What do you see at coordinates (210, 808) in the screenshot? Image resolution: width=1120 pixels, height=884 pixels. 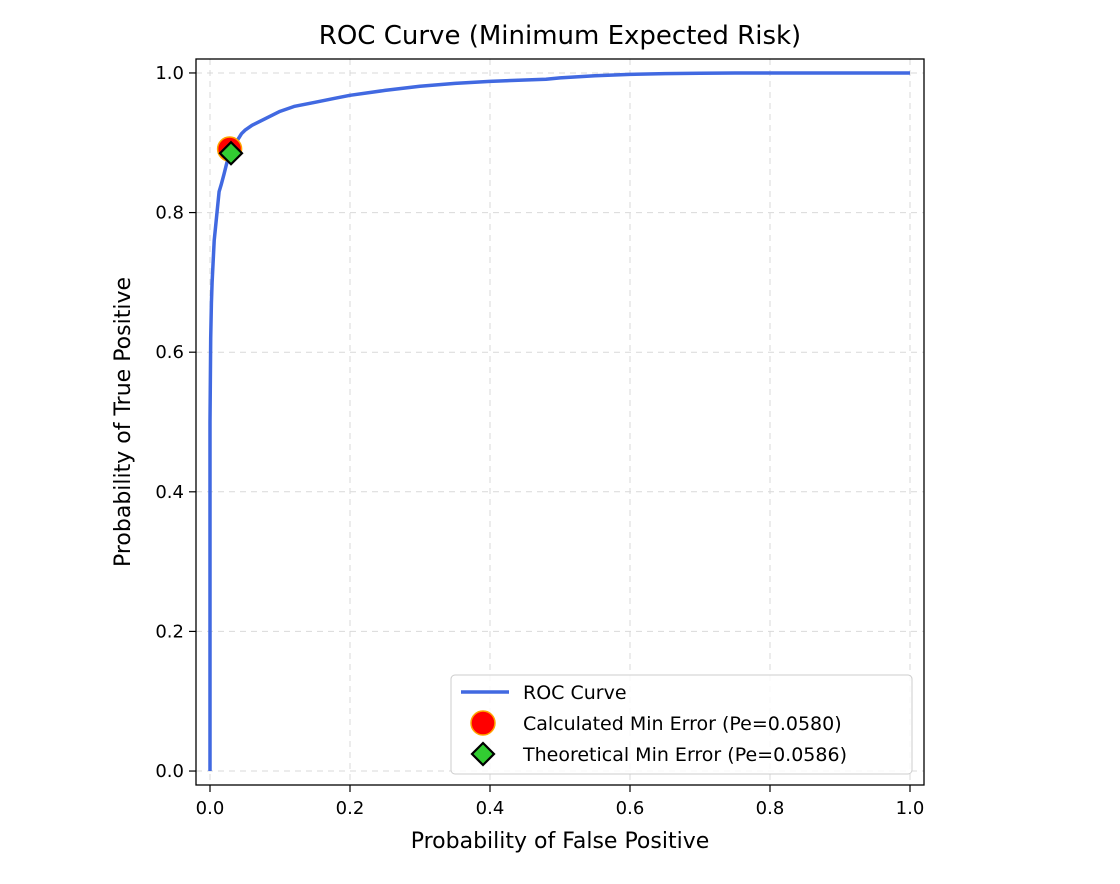 I see `x-tick-label: 0.0` at bounding box center [210, 808].